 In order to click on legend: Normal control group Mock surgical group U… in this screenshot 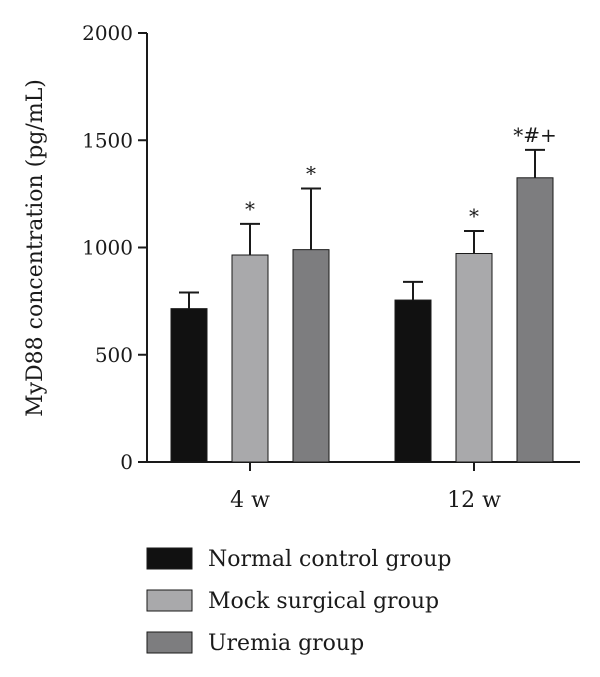, I will do `click(298, 601)`.